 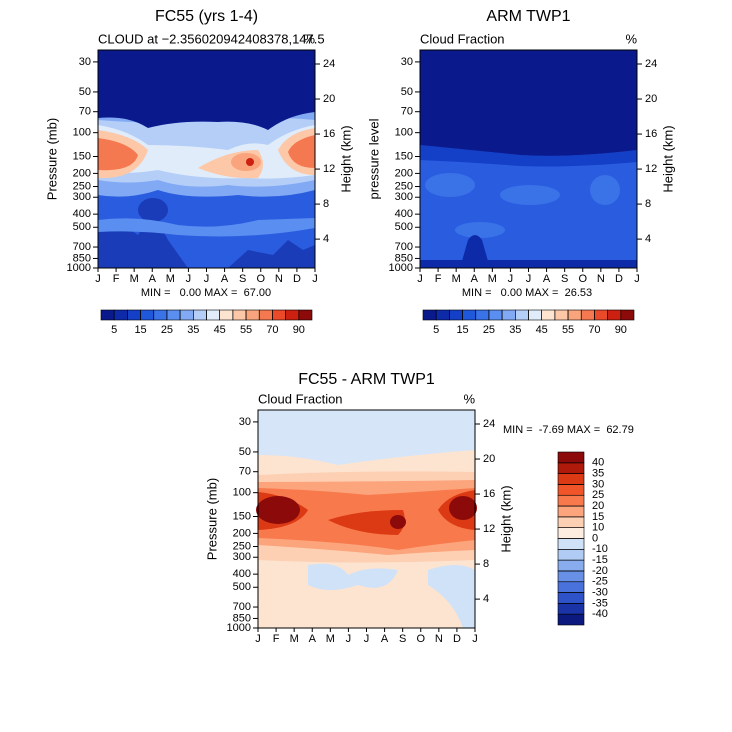 I want to click on y-tick-label: 400, so click(x=82, y=214).